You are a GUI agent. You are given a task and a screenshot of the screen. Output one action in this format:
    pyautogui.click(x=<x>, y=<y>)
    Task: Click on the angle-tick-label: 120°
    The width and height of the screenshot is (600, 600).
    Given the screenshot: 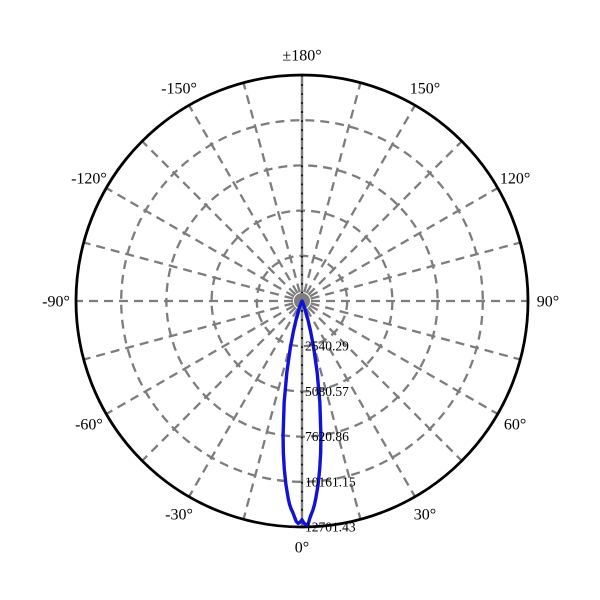 What is the action you would take?
    pyautogui.click(x=515, y=179)
    